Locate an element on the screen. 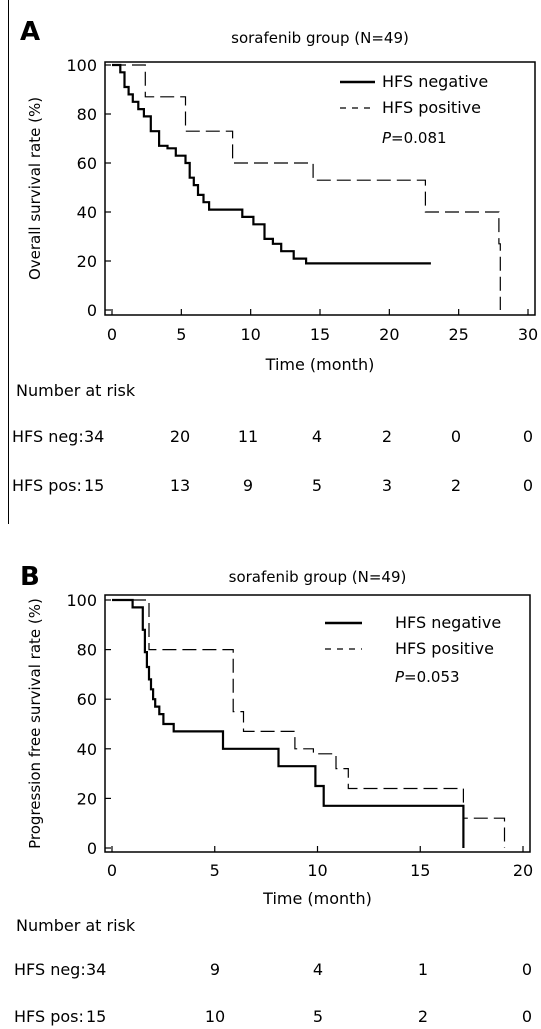  risk-value: 1 is located at coordinates (423, 969).